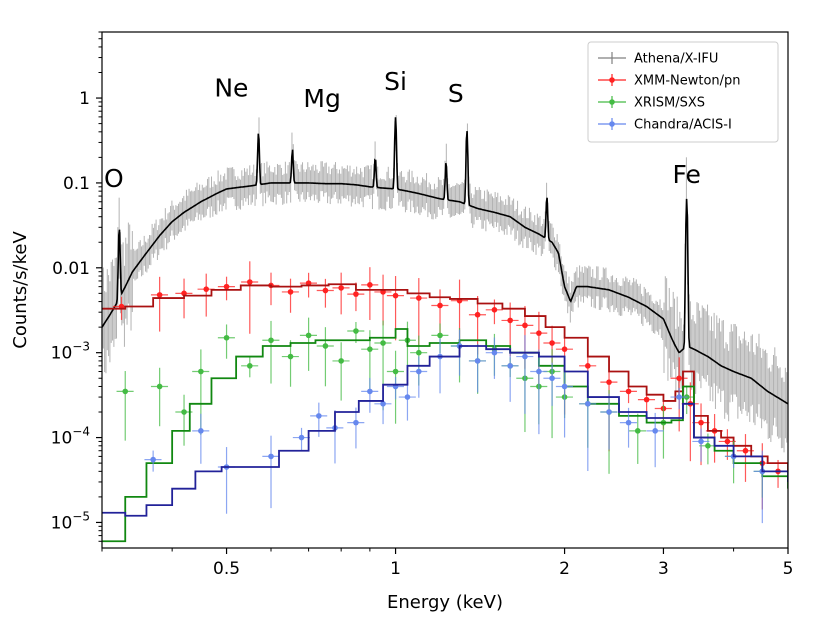  I want to click on annotation-fe: Fe, so click(686, 174).